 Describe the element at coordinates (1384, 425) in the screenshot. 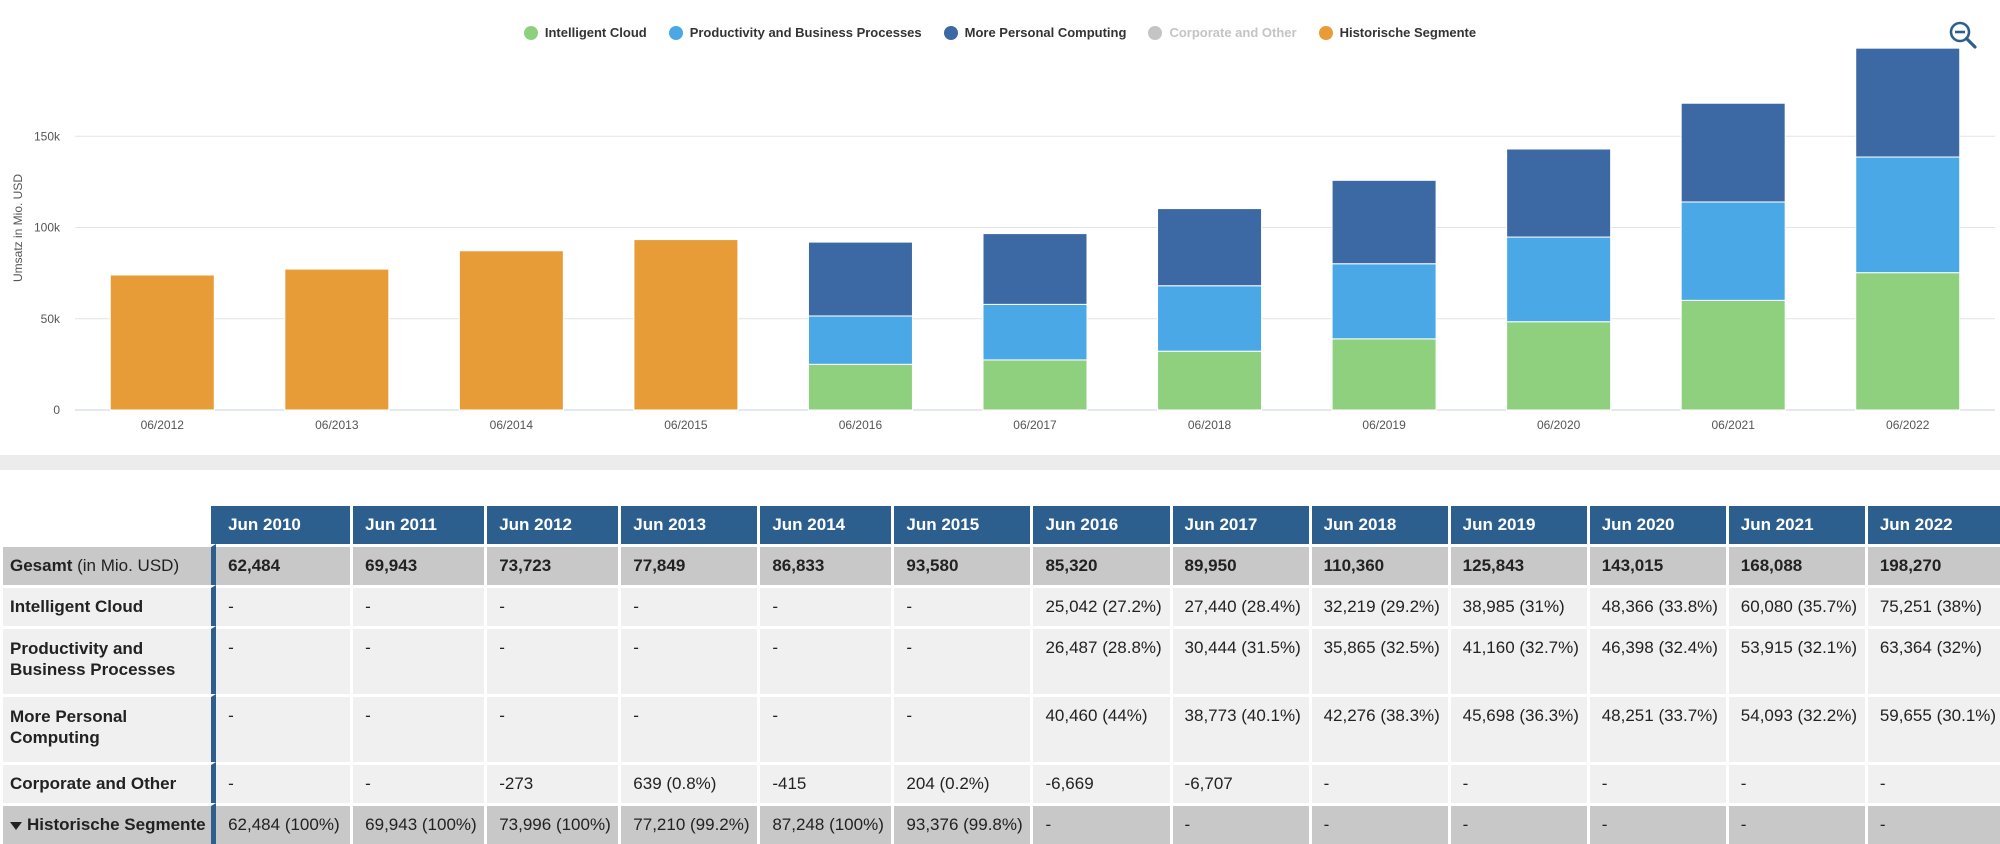

I see `x-tick-label: 06/2019` at that location.